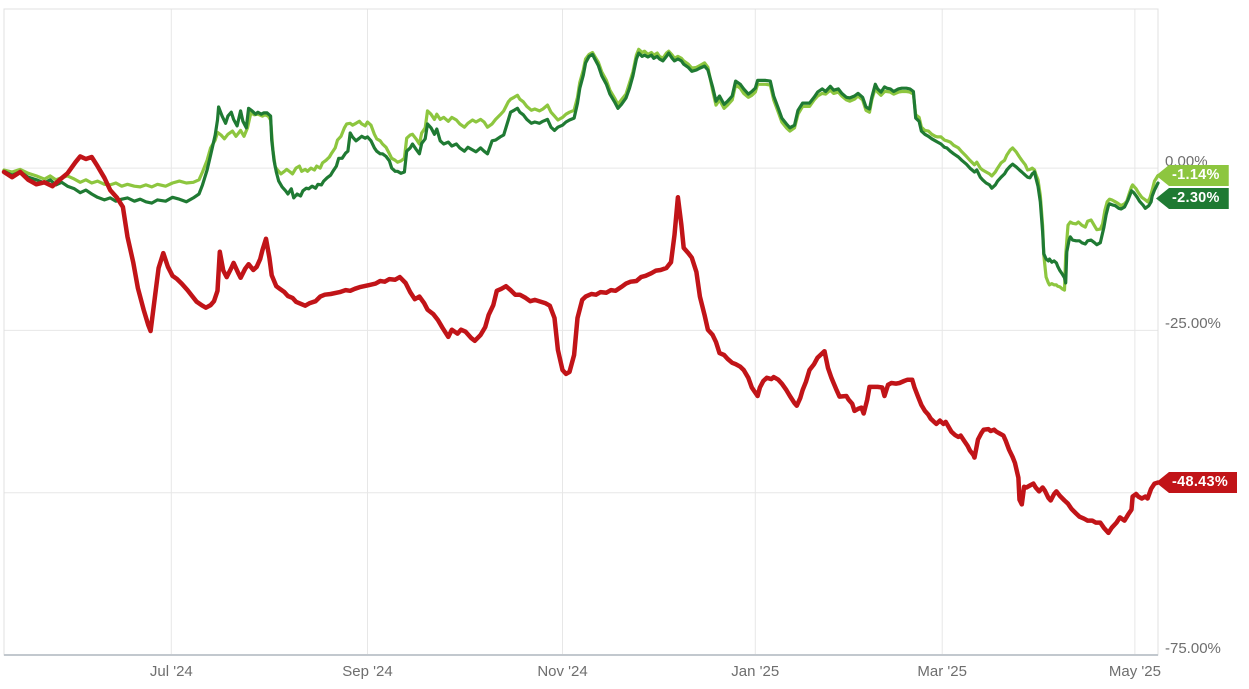 The height and width of the screenshot is (689, 1249). Describe the element at coordinates (1134, 671) in the screenshot. I see `x-axis-tick-label: May '25` at that location.